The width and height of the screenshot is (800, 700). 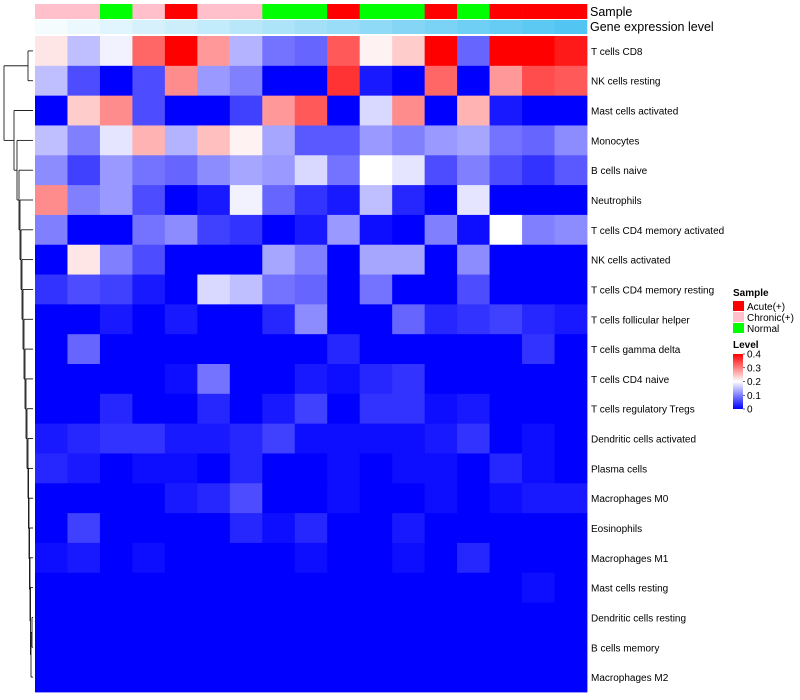 What do you see at coordinates (630, 380) in the screenshot?
I see `row-label: T cells CD4 naive` at bounding box center [630, 380].